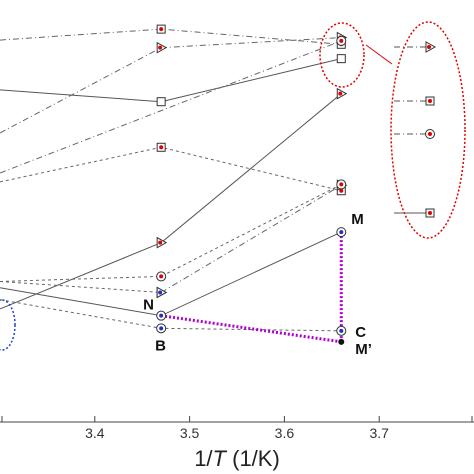  I want to click on x-tick-labels: 3.4 3.5 3.6 3.7, so click(237, 433).